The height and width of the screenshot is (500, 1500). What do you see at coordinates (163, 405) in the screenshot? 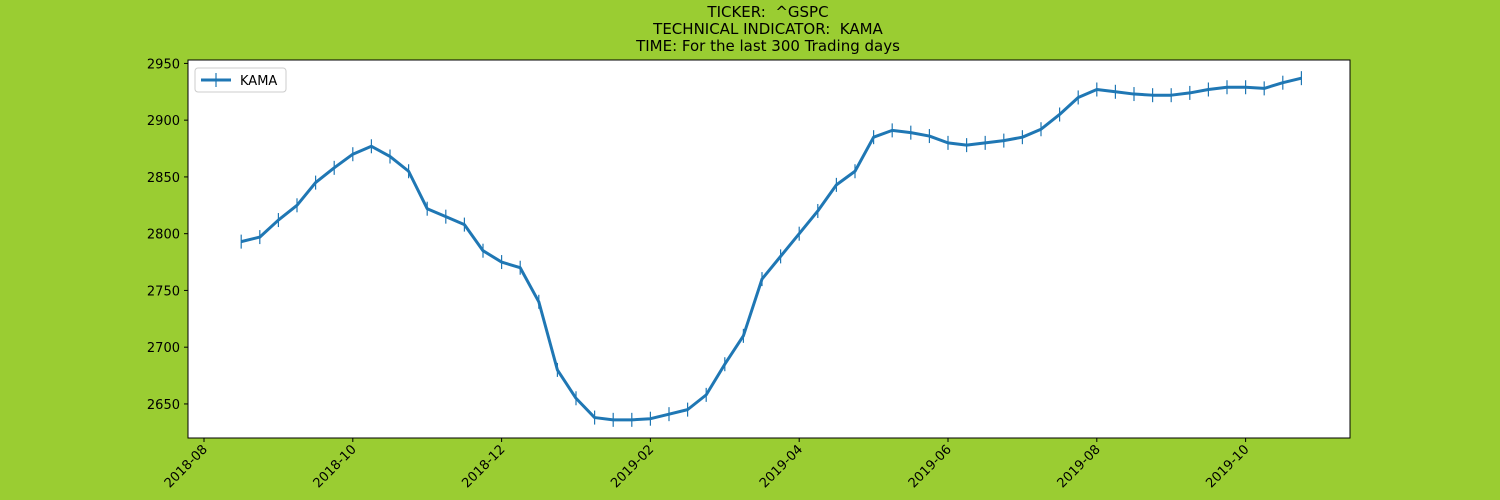
I see `y-tick-label: 2650` at bounding box center [163, 405].